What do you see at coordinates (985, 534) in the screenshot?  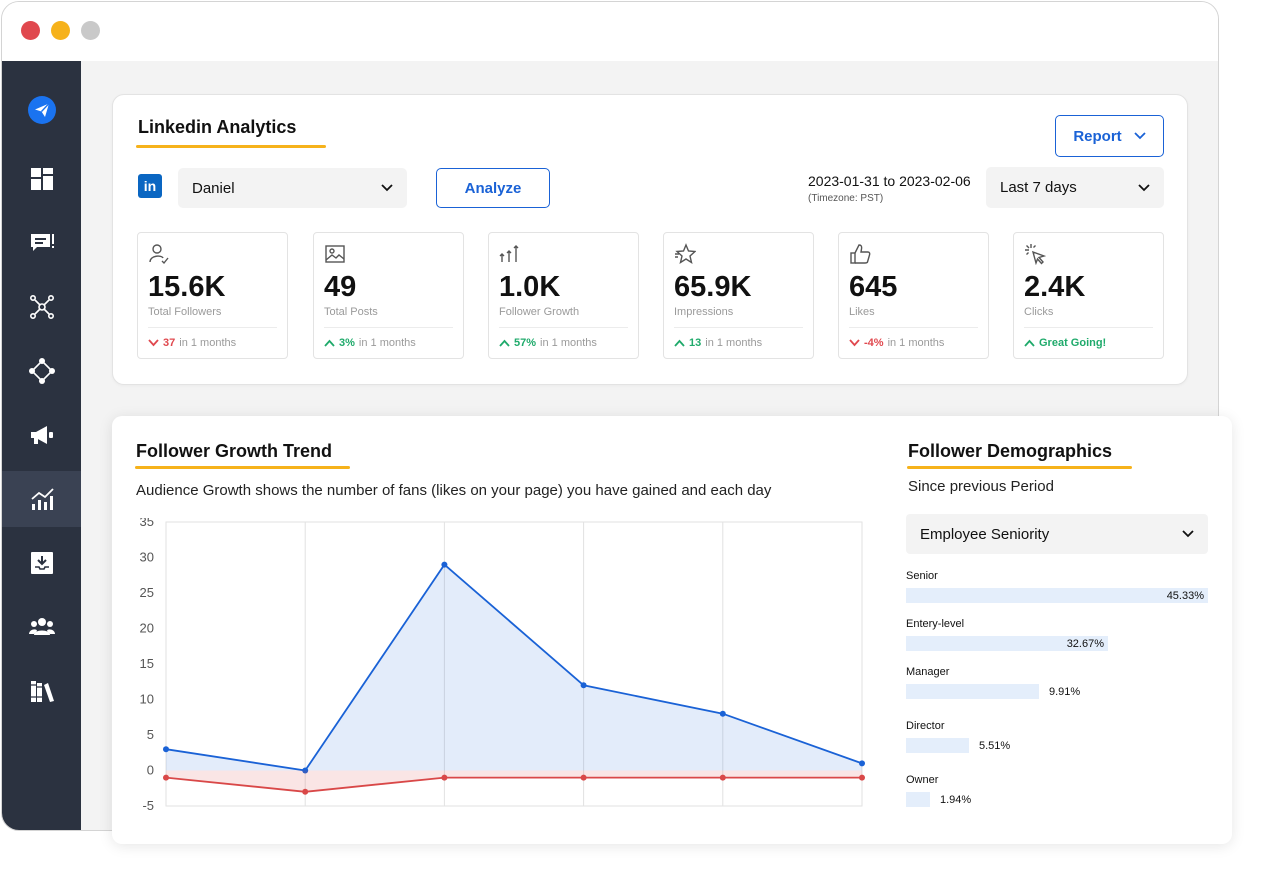 I see `demographics-filter-value: Employee Seniority` at bounding box center [985, 534].